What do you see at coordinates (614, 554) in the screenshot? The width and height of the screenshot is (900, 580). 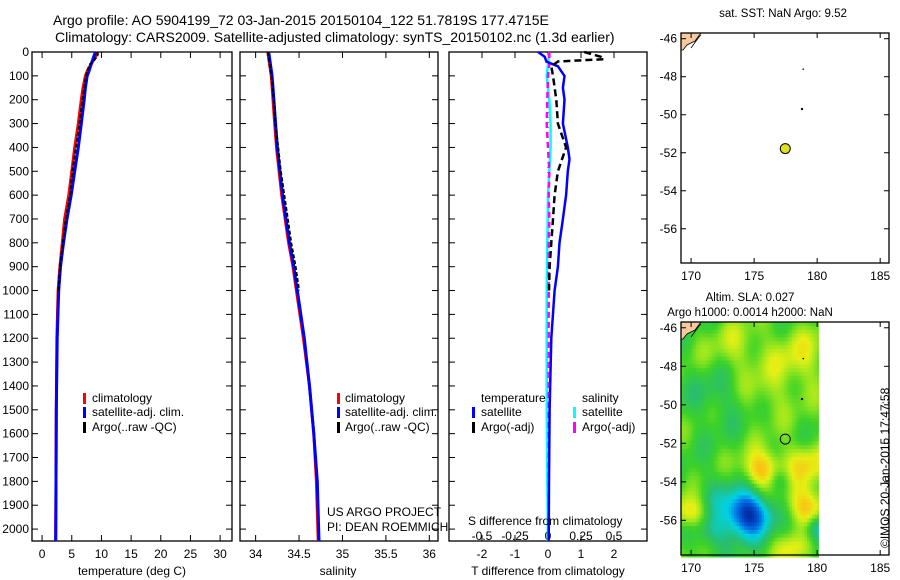 I see `x-tick-label: 2` at bounding box center [614, 554].